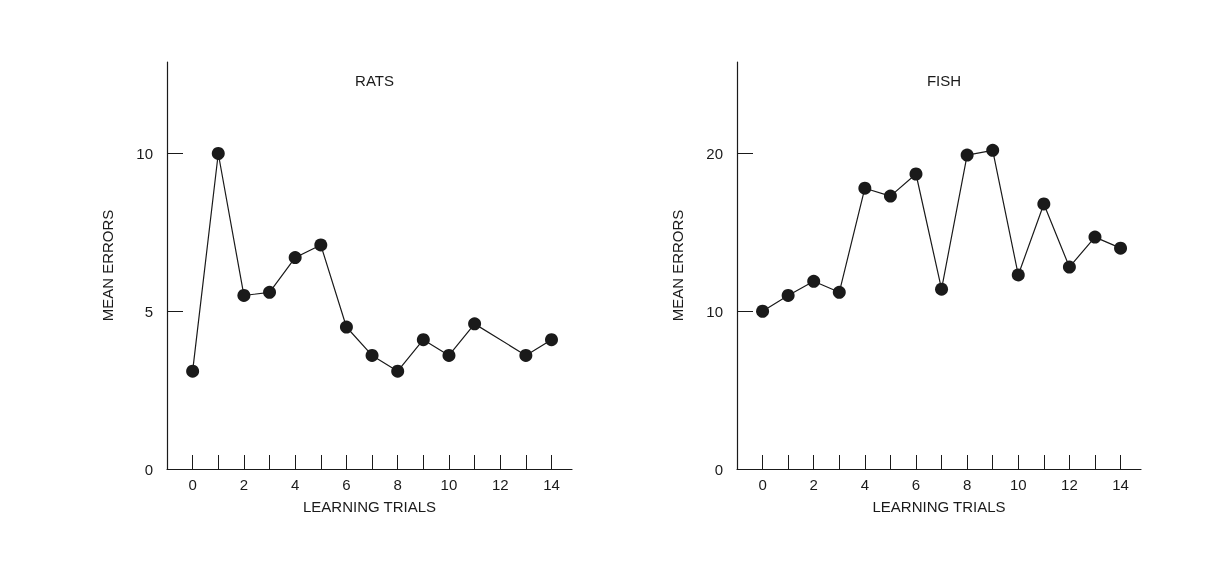  What do you see at coordinates (714, 153) in the screenshot?
I see `y-tick-label: 20` at bounding box center [714, 153].